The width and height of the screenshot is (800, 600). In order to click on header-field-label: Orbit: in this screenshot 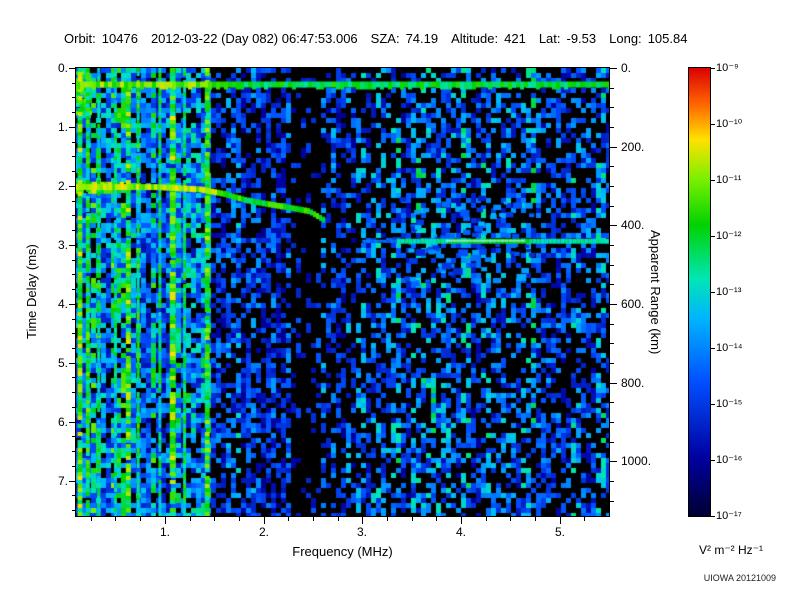, I will do `click(80, 38)`.